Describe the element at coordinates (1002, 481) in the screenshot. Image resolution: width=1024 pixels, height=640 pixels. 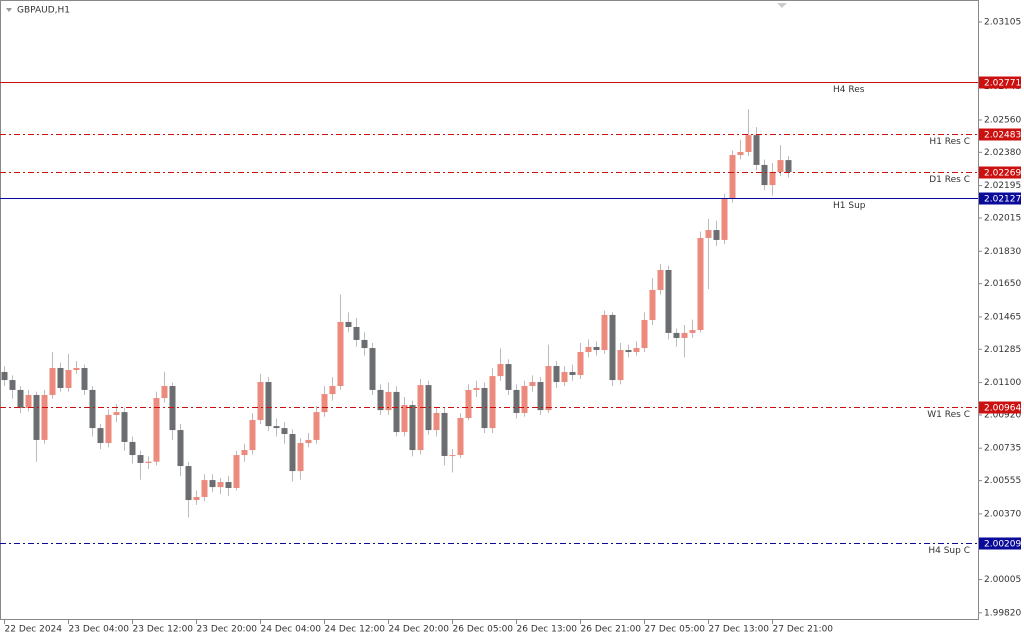
I see `y-tick-label: 2.00555` at that location.